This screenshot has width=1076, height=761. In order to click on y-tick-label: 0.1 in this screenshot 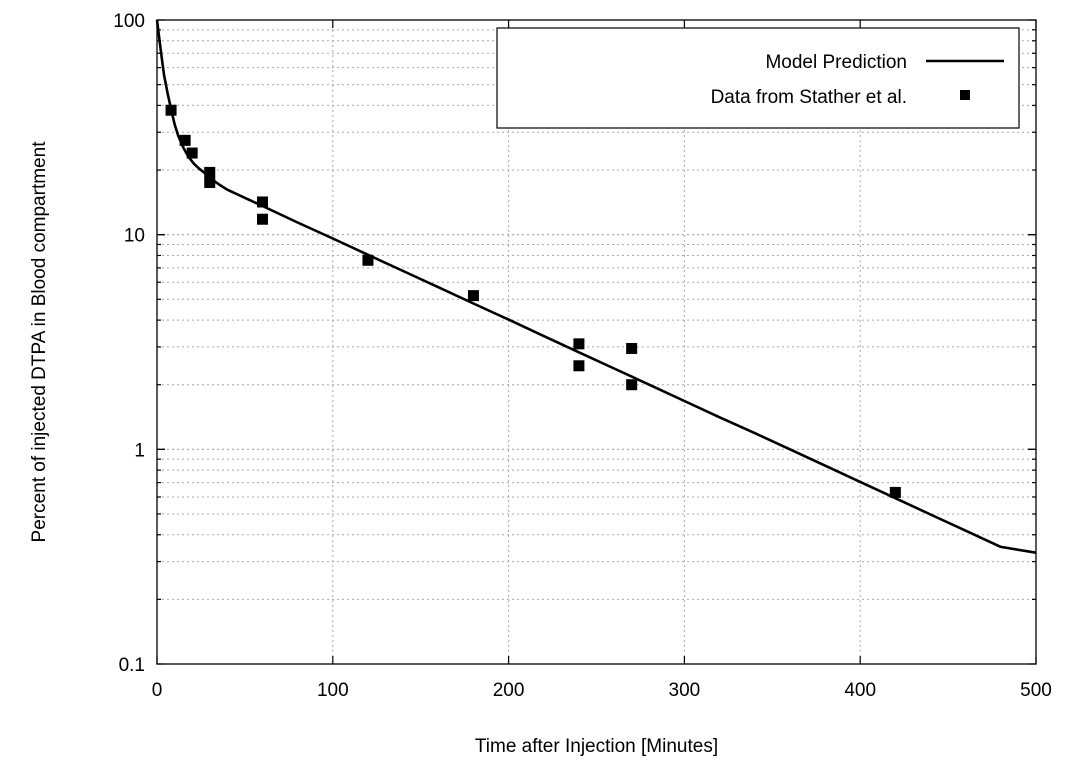, I will do `click(132, 665)`.